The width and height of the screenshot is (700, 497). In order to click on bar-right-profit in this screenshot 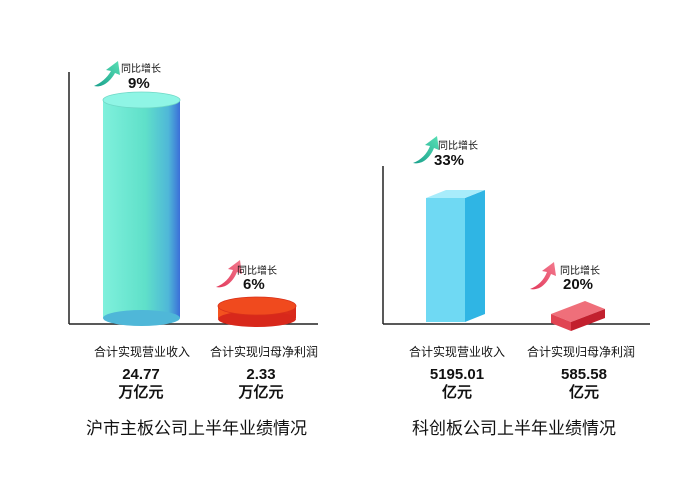, I will do `click(578, 316)`.